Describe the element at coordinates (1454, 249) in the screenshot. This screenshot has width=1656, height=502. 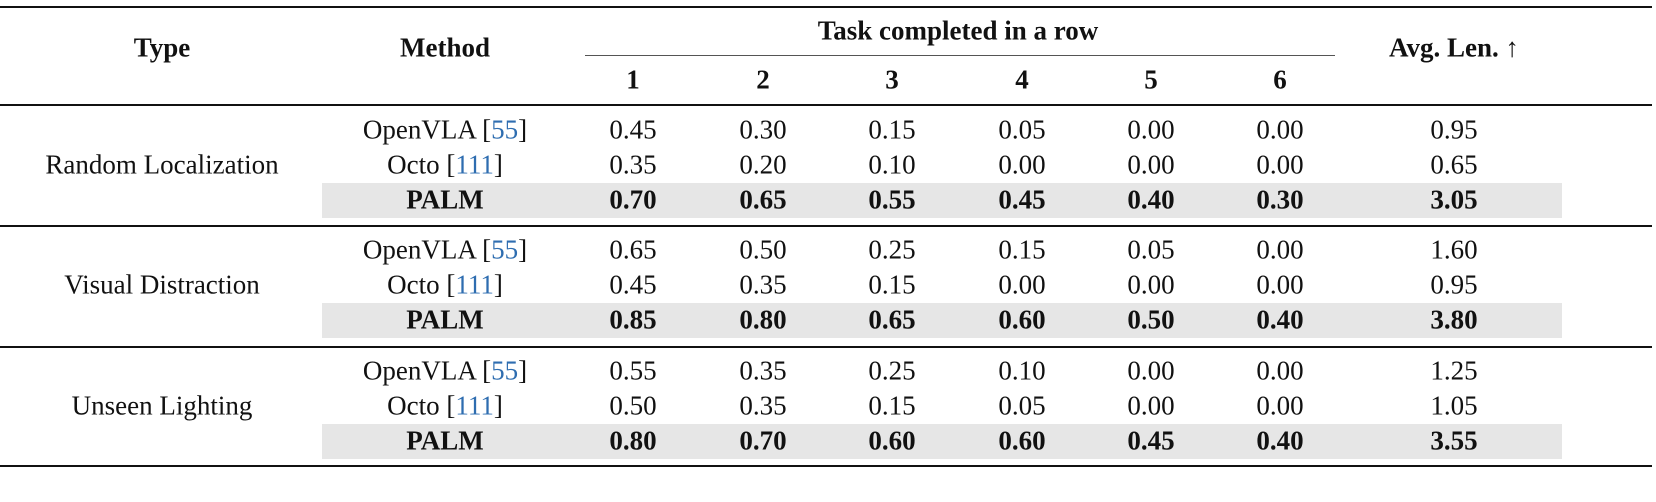
I see `avg-len-cell: 1.60` at that location.